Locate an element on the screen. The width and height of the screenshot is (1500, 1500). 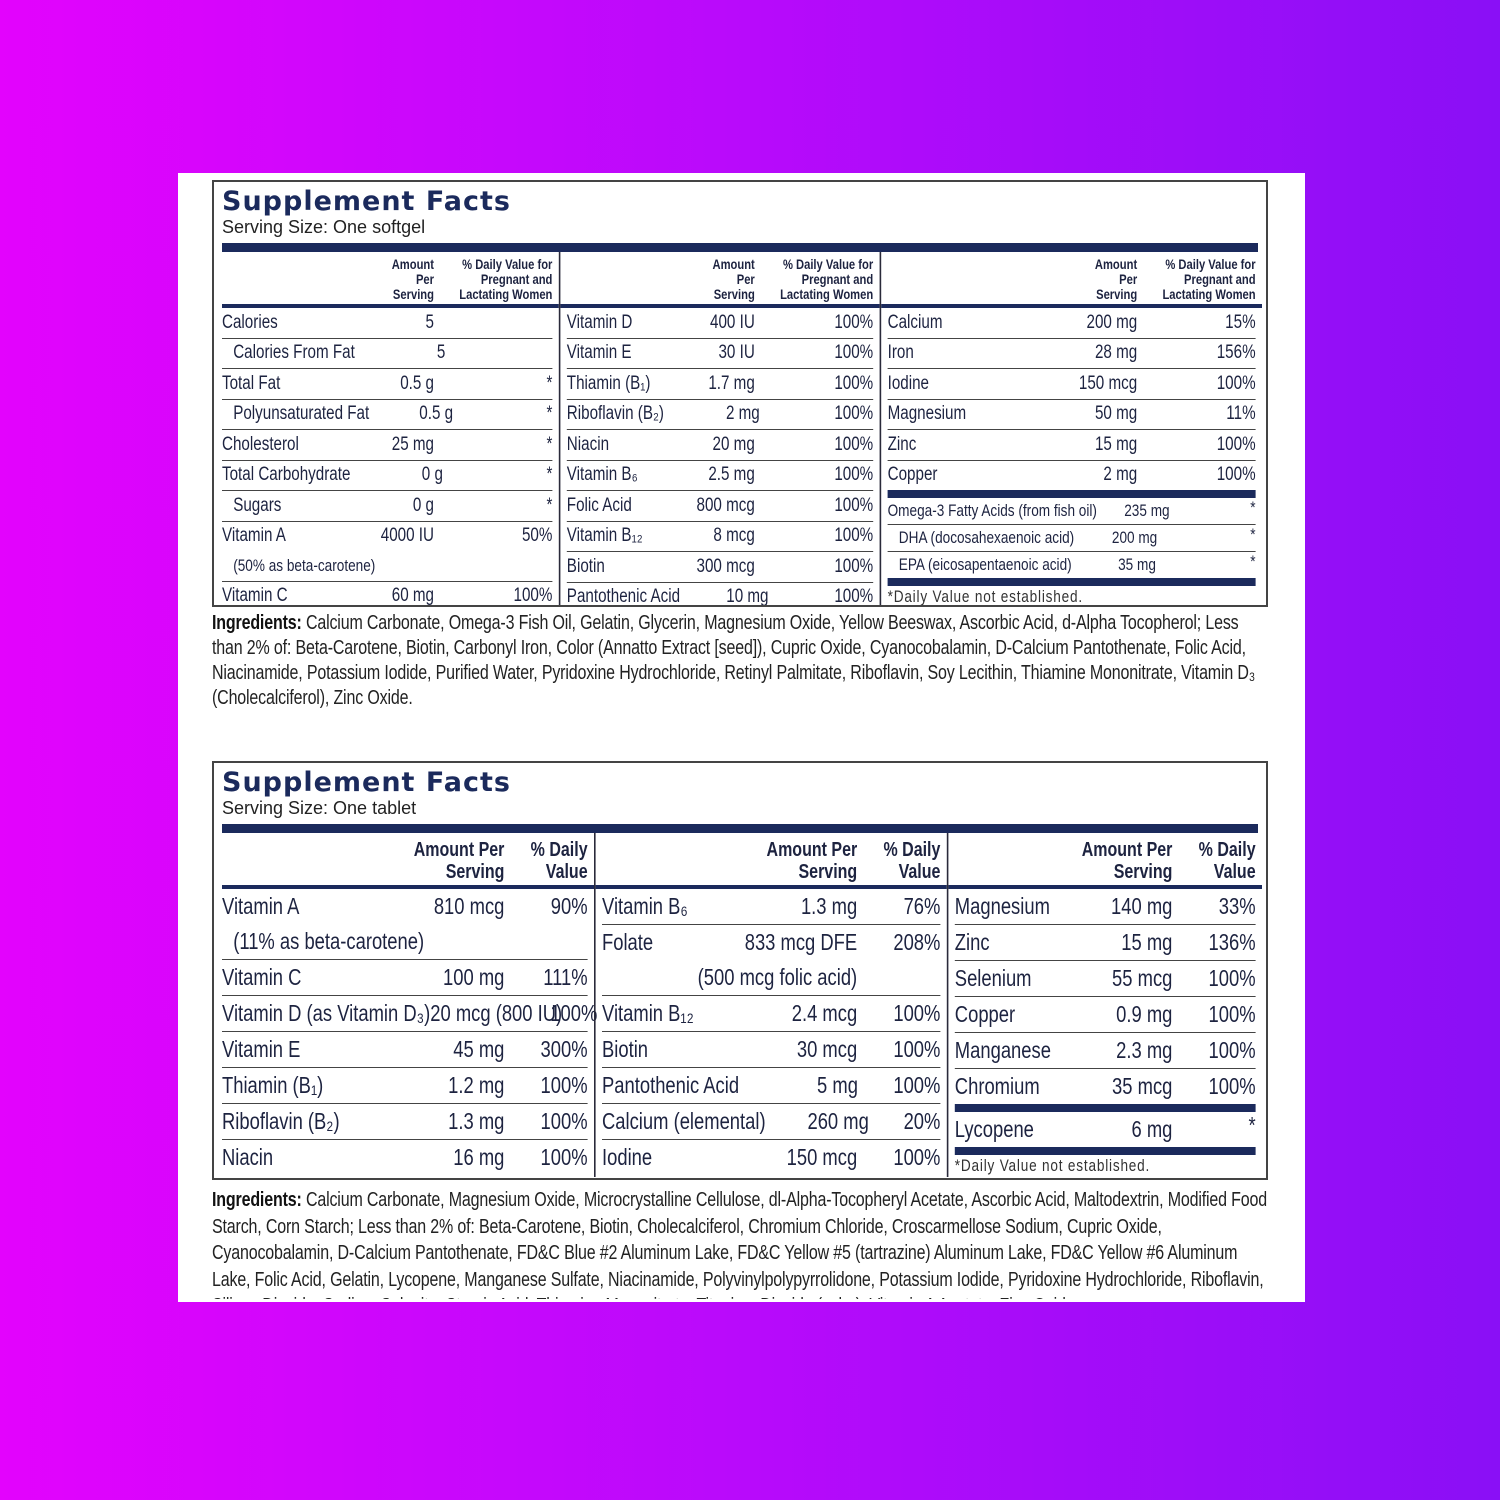
daily-value: 11% is located at coordinates (1241, 414).